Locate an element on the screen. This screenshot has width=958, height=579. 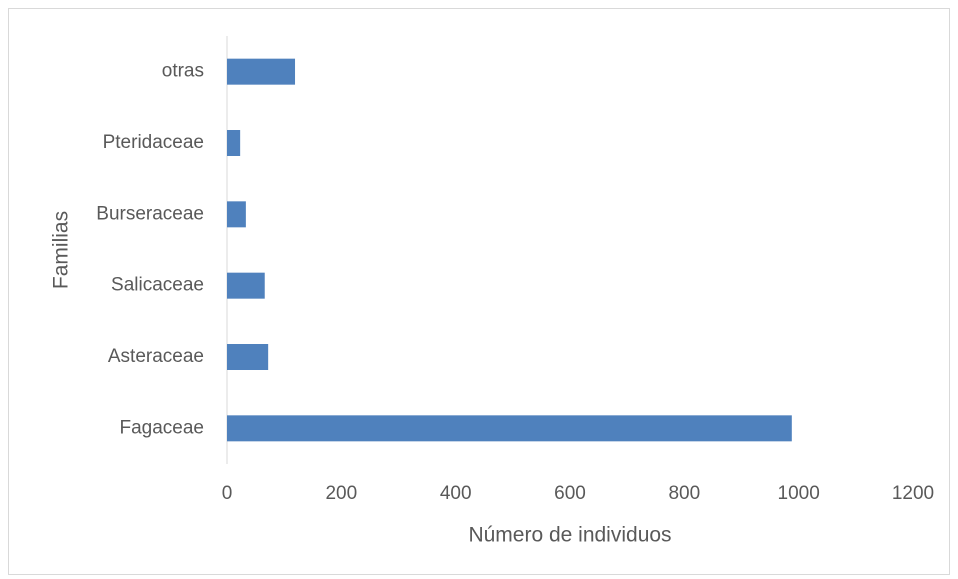
x-tick-label: 400 is located at coordinates (456, 493).